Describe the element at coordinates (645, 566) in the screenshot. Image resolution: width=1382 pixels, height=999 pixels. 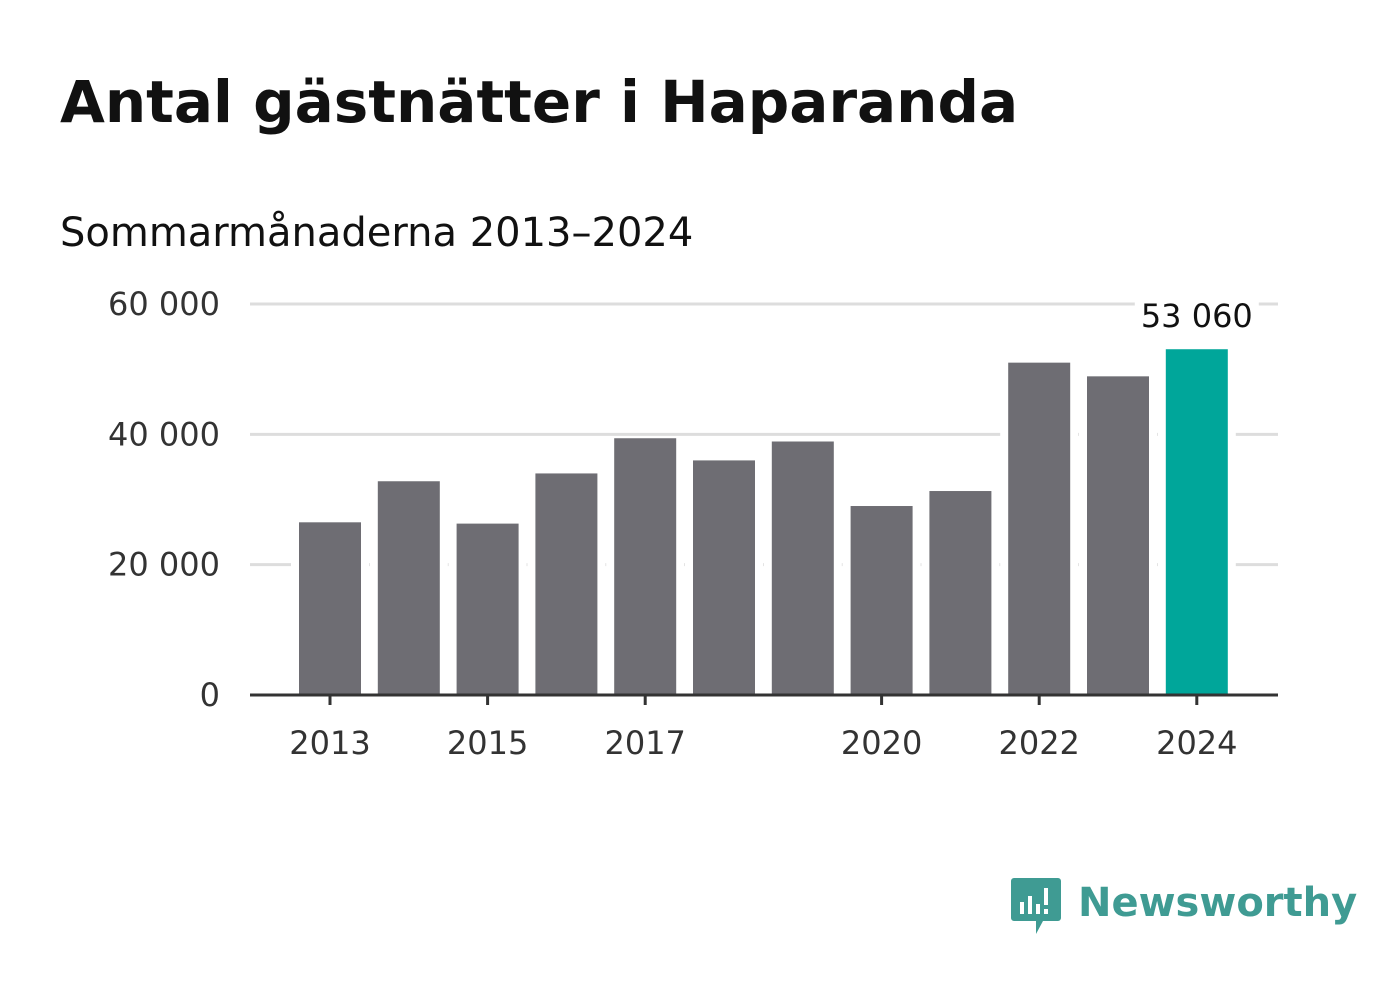
I see `bar-2017` at that location.